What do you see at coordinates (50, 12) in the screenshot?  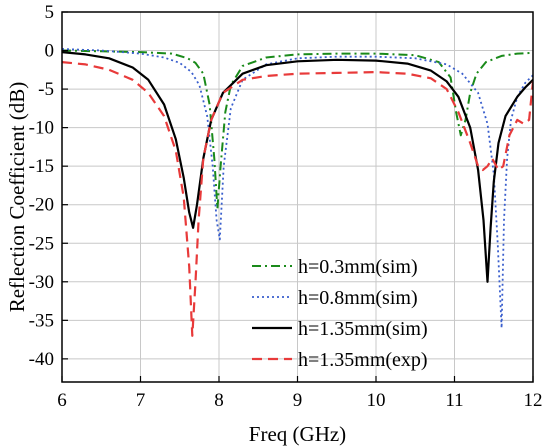 I see `y-tick-label: 5` at bounding box center [50, 12].